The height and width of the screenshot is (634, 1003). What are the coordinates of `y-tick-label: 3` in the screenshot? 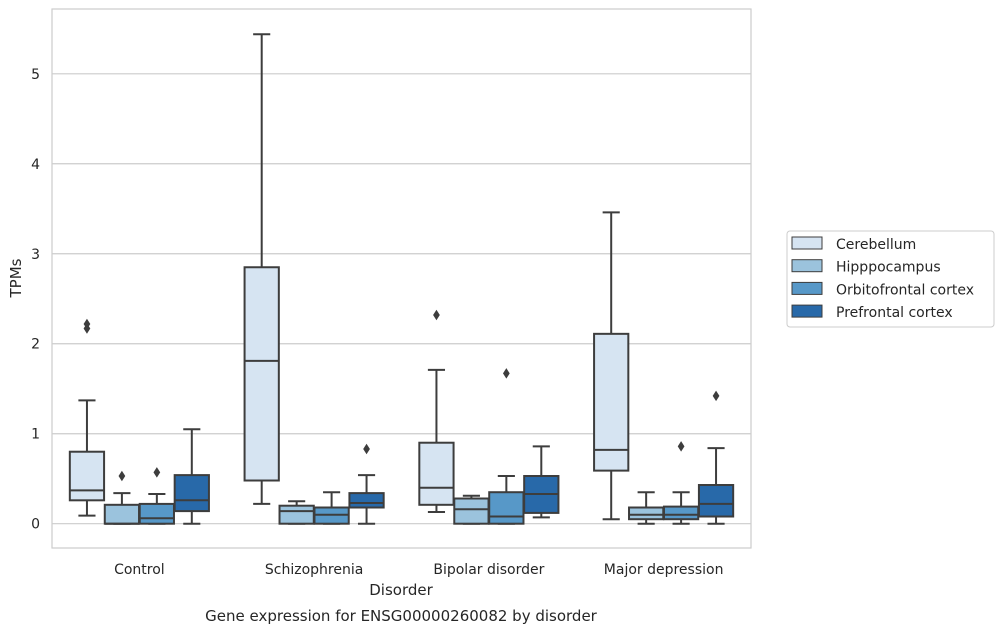 It's located at (35, 255).